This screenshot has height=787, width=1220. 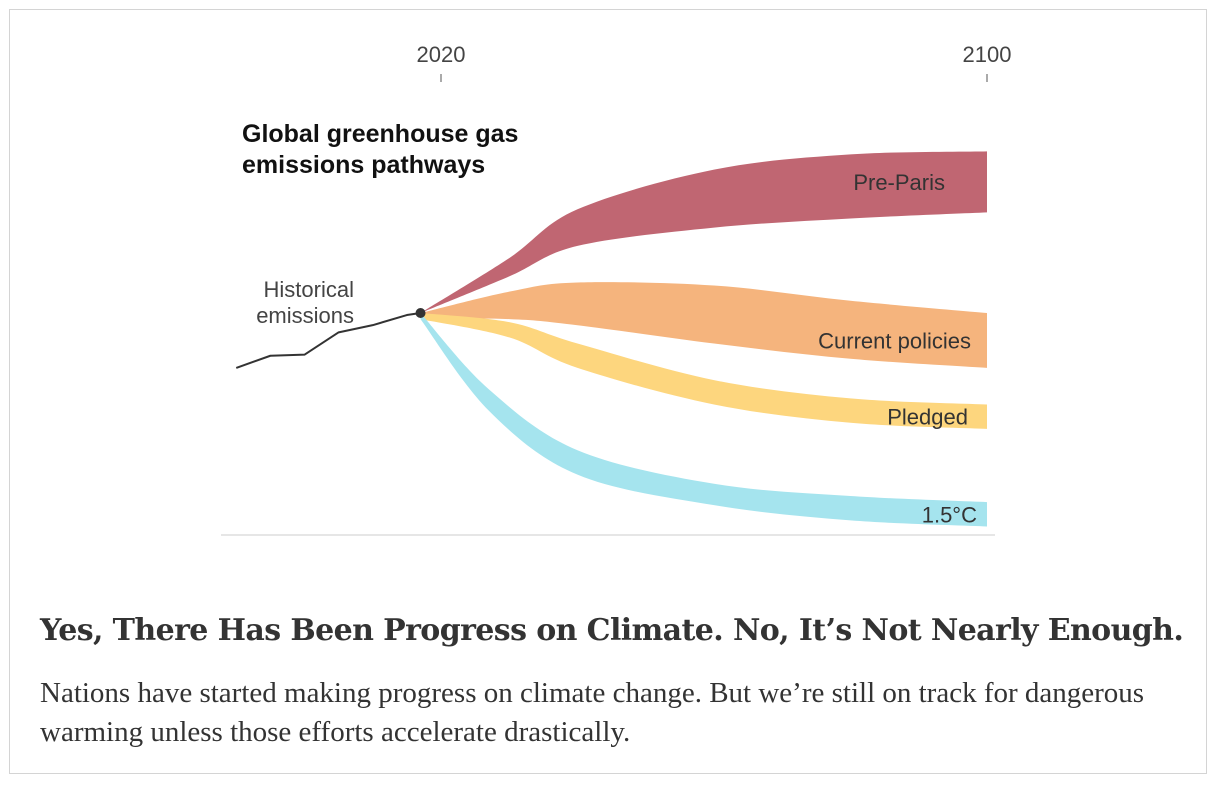 I want to click on band-pledged, so click(x=703, y=371).